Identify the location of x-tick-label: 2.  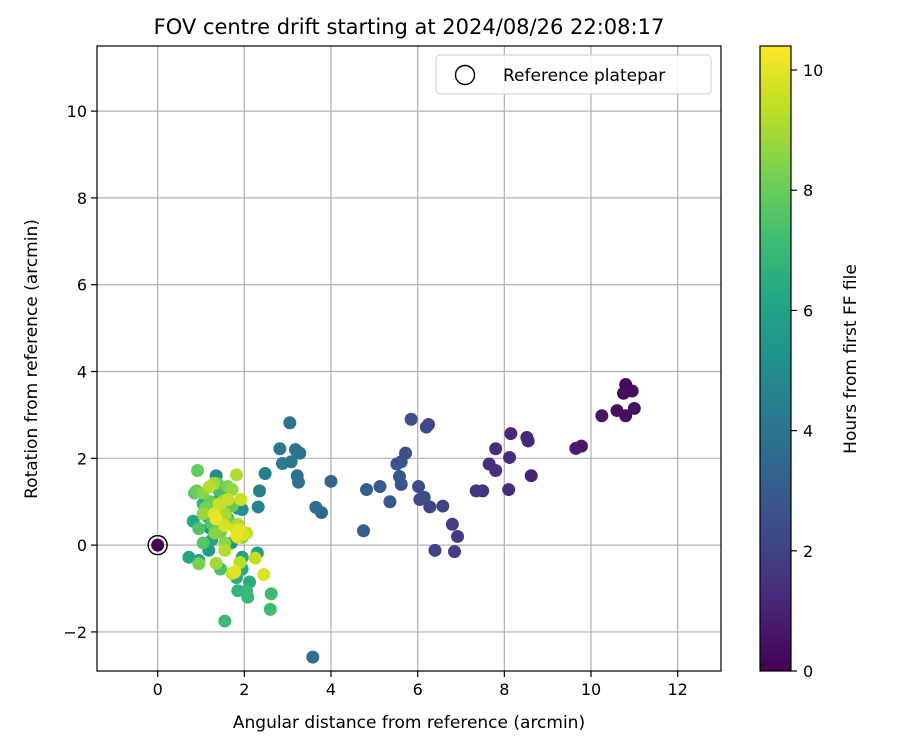
(244, 689).